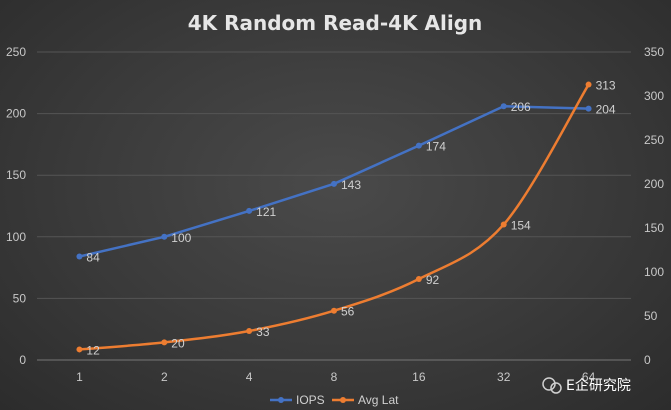 Image resolution: width=671 pixels, height=410 pixels. I want to click on data-label: 12, so click(93, 350).